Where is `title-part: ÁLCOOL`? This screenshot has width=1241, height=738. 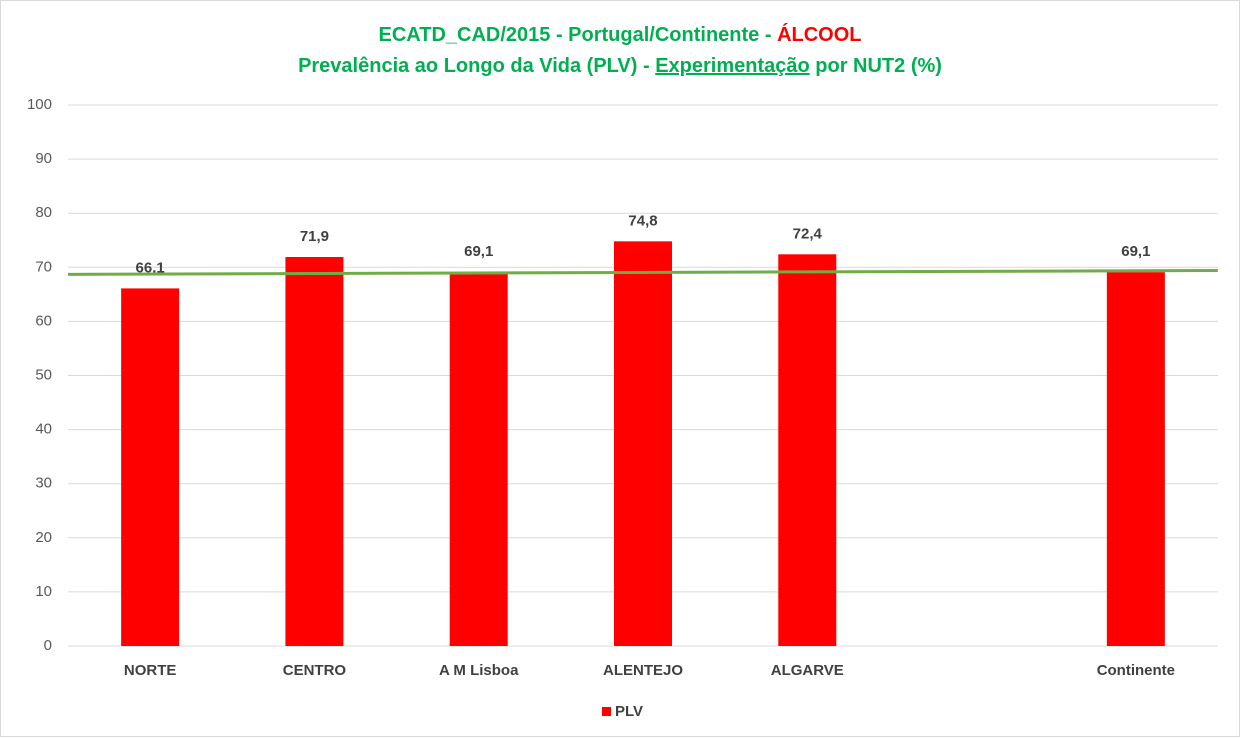
title-part: ÁLCOOL is located at coordinates (819, 34).